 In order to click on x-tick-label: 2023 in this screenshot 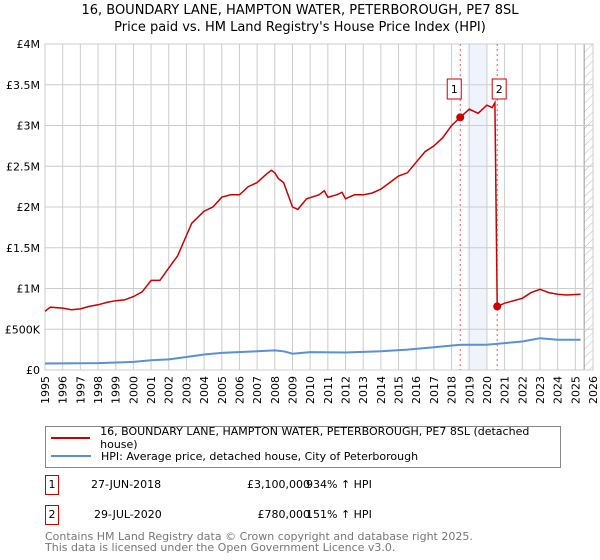, I will do `click(540, 390)`.